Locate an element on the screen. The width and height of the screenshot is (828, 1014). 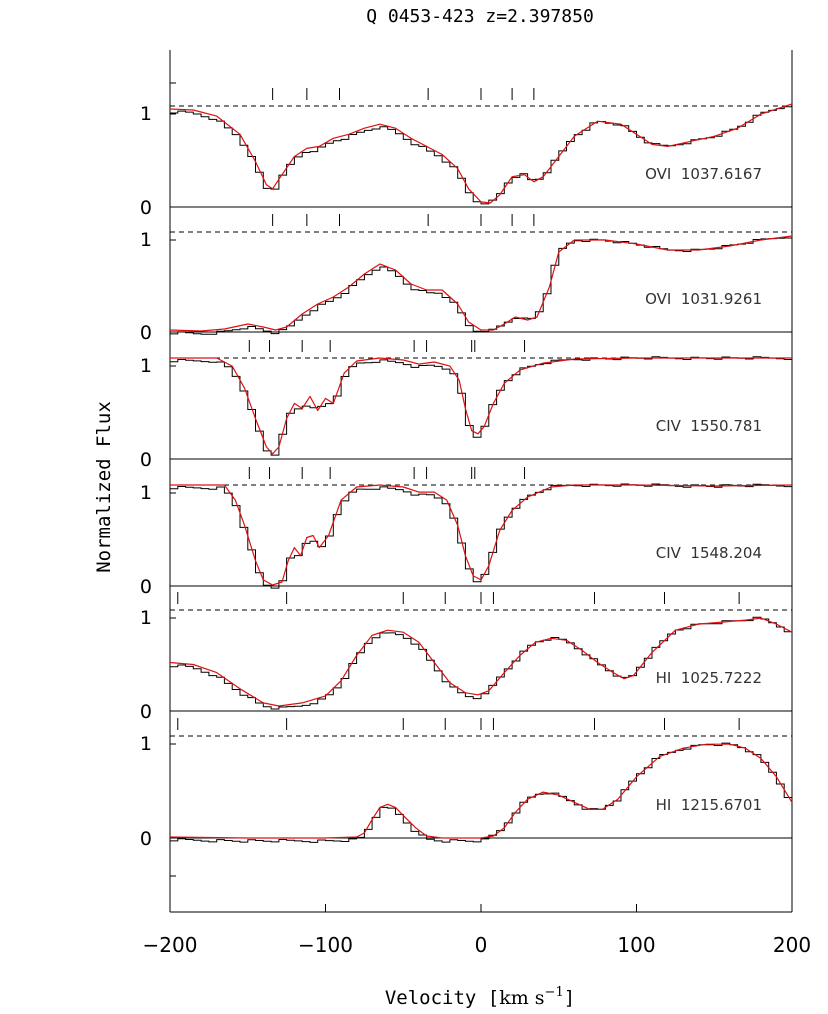
x-axis-label-prefix: Velocity [ is located at coordinates (442, 998).